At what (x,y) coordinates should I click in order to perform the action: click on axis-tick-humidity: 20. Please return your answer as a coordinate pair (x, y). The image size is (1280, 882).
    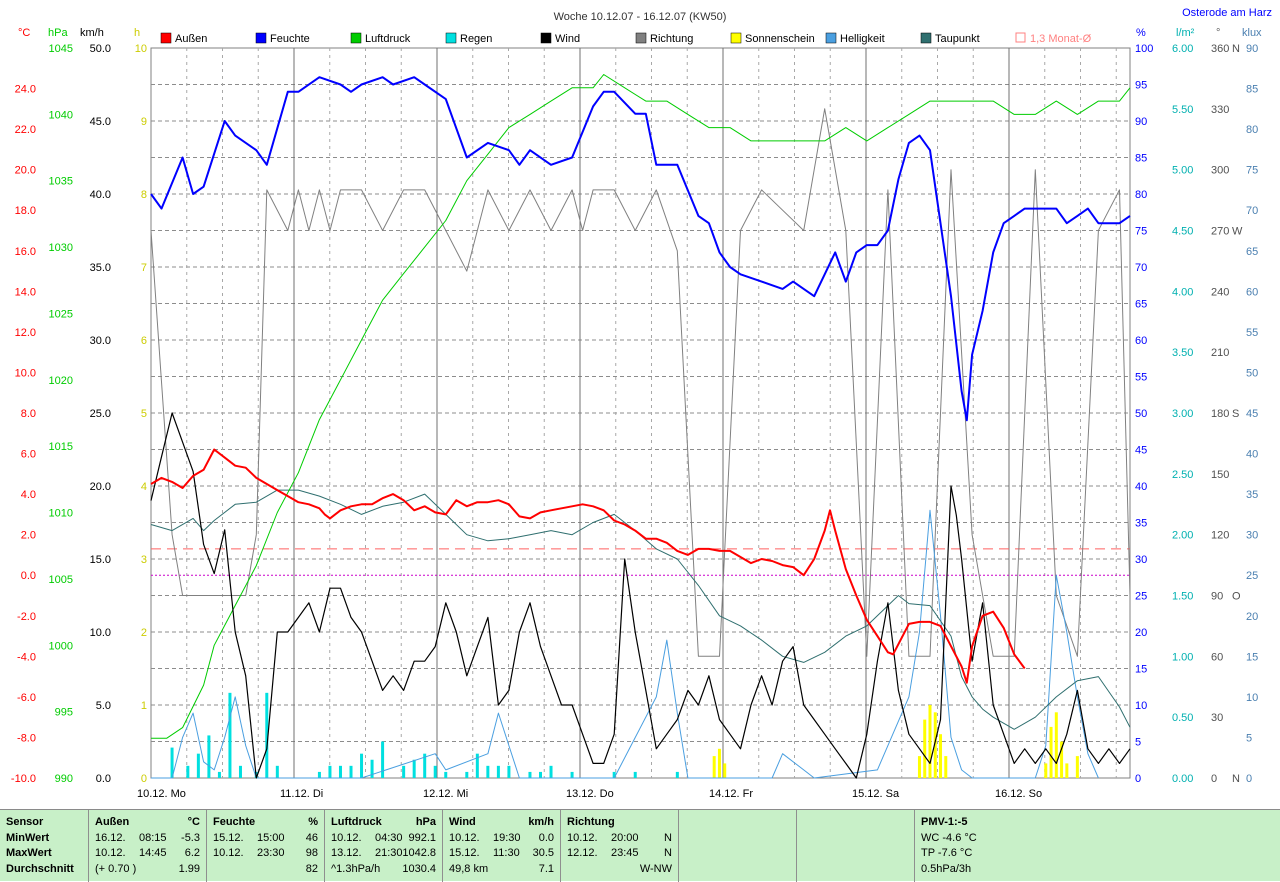
    Looking at the image, I should click on (1141, 633).